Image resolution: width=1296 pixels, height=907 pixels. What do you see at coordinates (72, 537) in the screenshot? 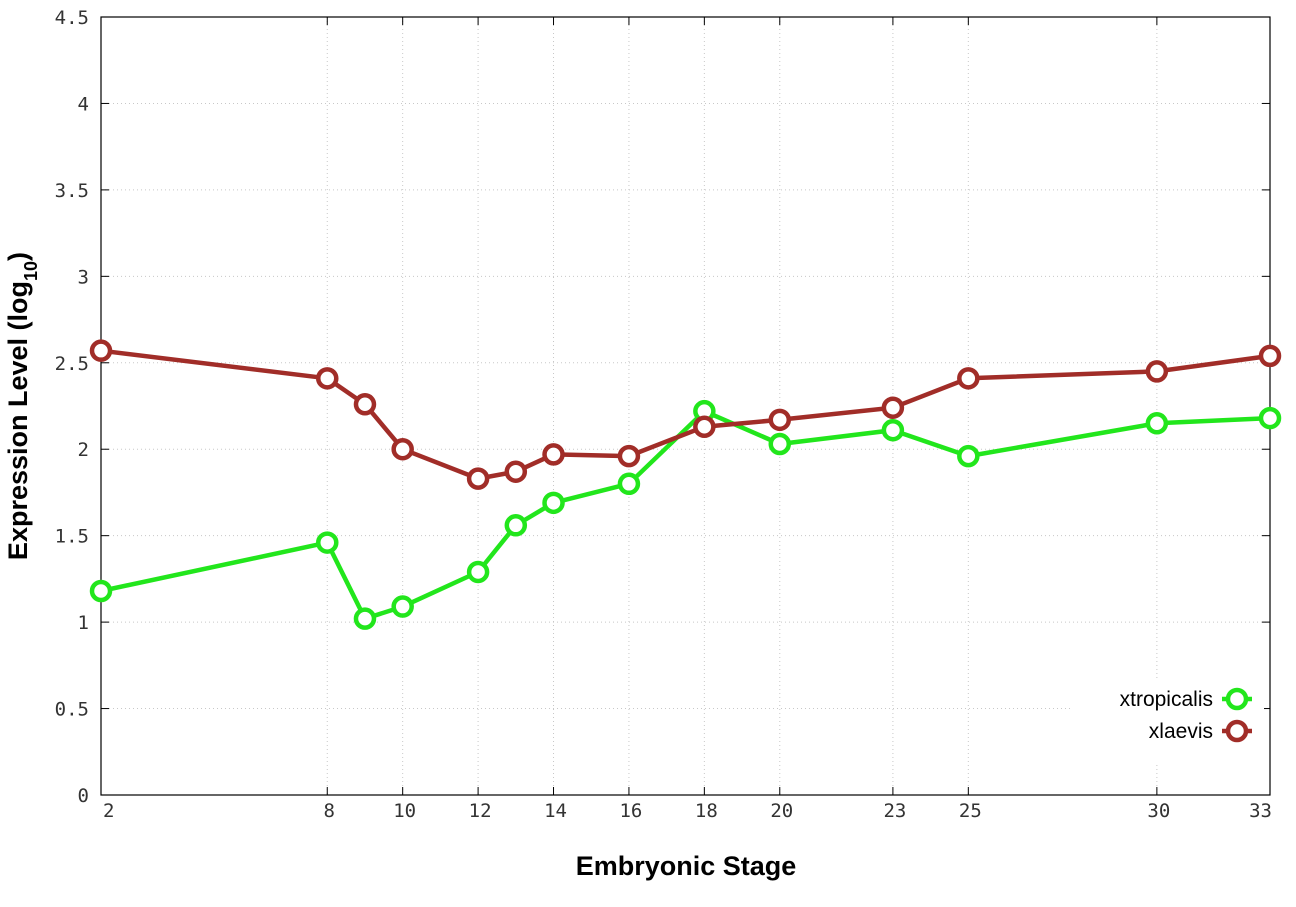
I see `y-tick-label: 1.5` at bounding box center [72, 537].